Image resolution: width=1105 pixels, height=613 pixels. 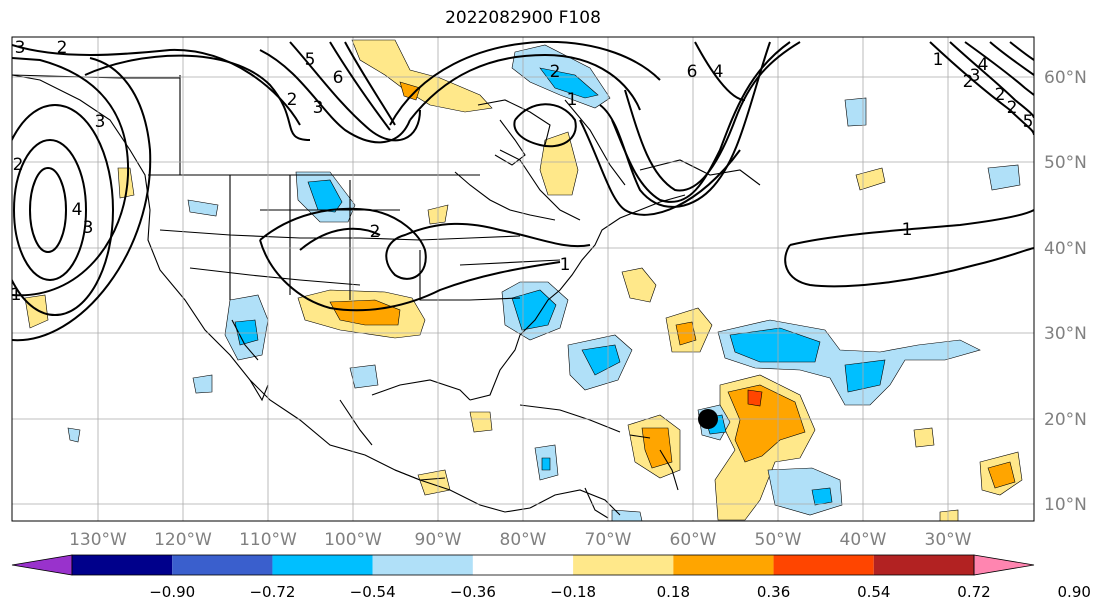 I want to click on colorbar-tick-label: 0.90, so click(x=1074, y=592).